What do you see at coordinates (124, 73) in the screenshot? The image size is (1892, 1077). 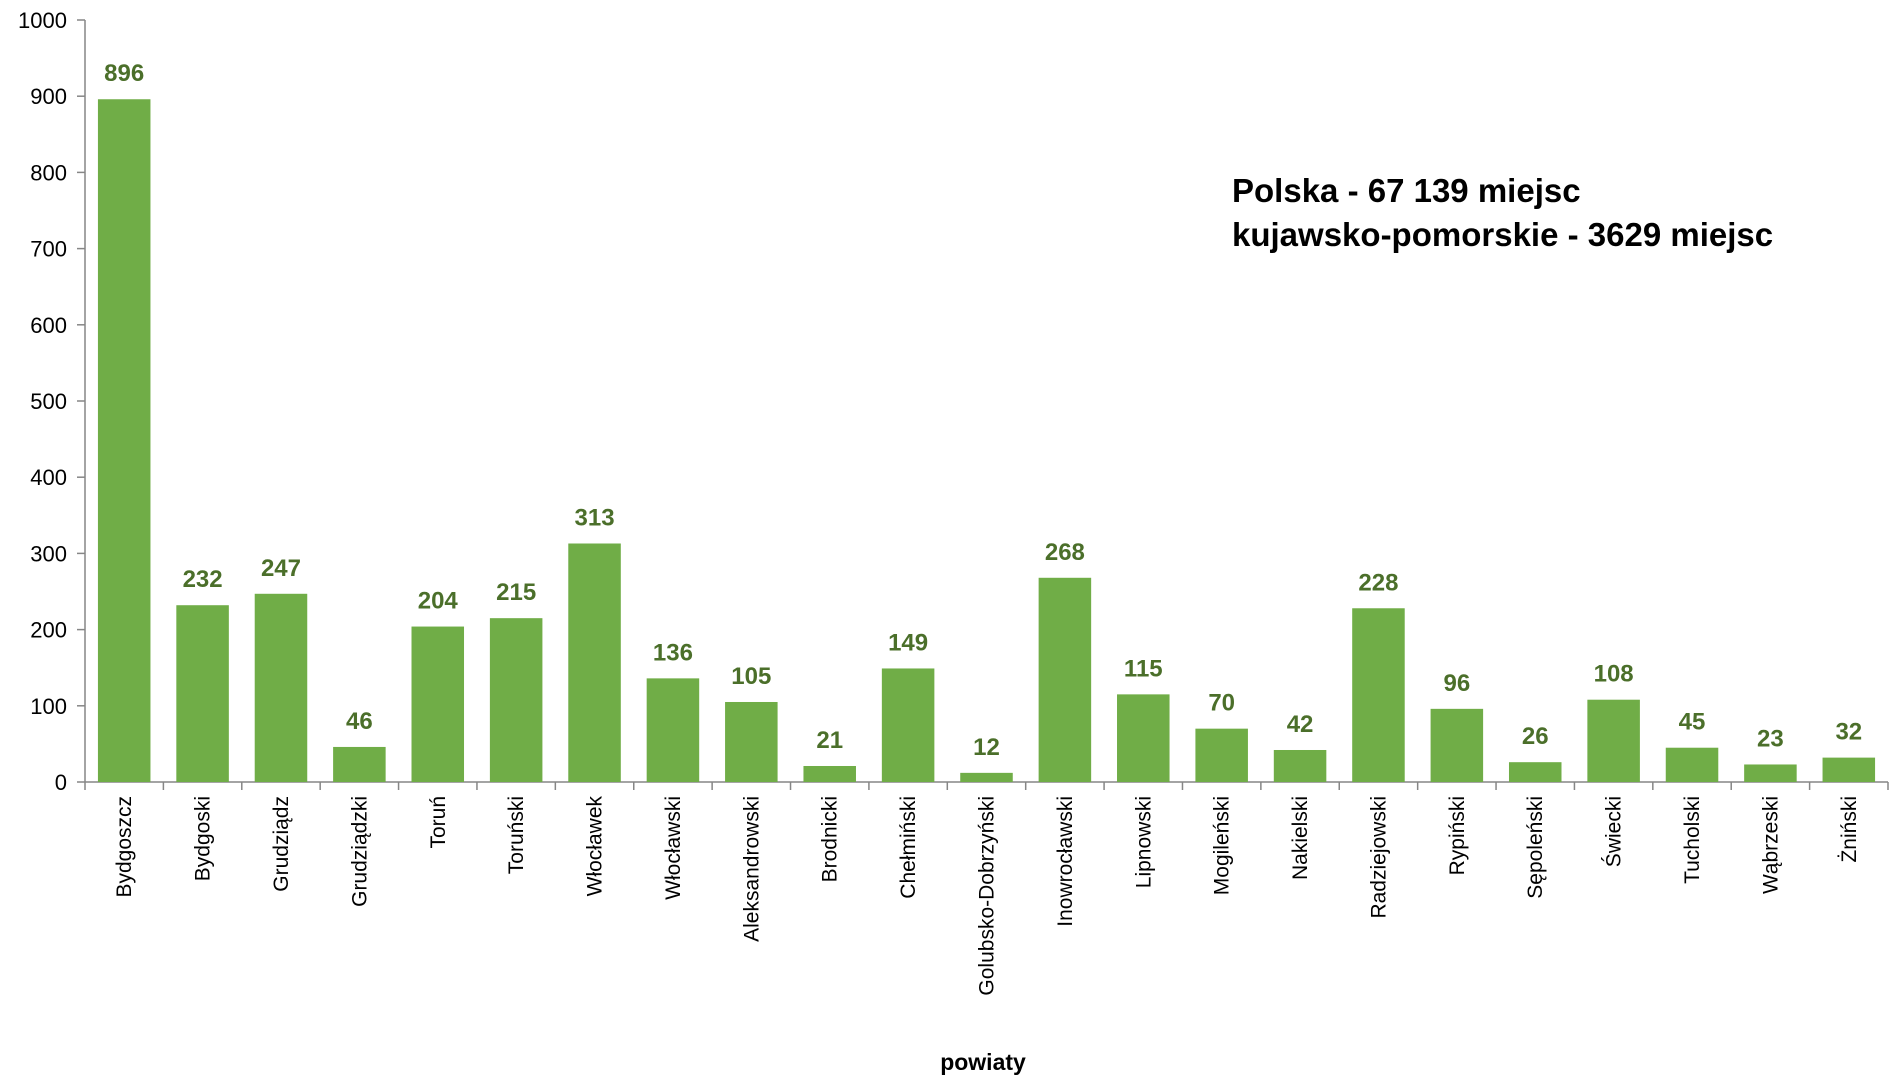 I see `data-label: 896` at bounding box center [124, 73].